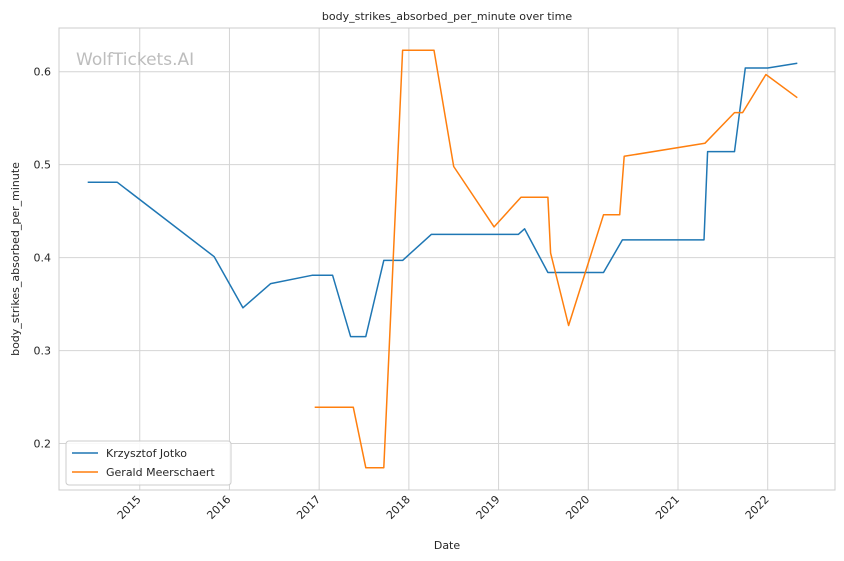 This screenshot has height=561, width=844. Describe the element at coordinates (129, 507) in the screenshot. I see `x-tick-label: 2015` at that location.